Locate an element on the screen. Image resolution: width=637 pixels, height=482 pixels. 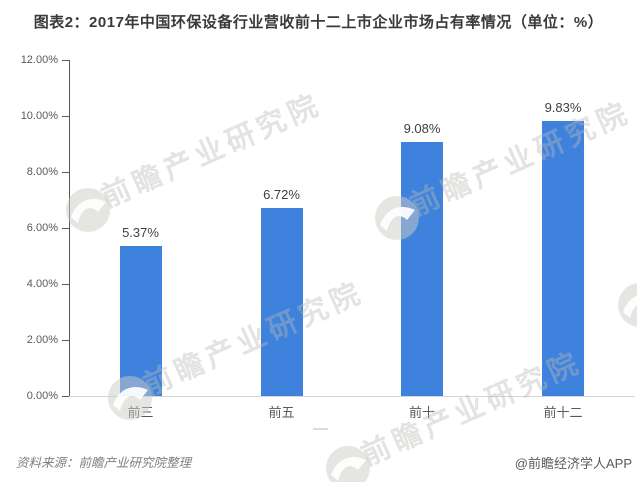
bar-value-label: 9.08% is located at coordinates (422, 128).